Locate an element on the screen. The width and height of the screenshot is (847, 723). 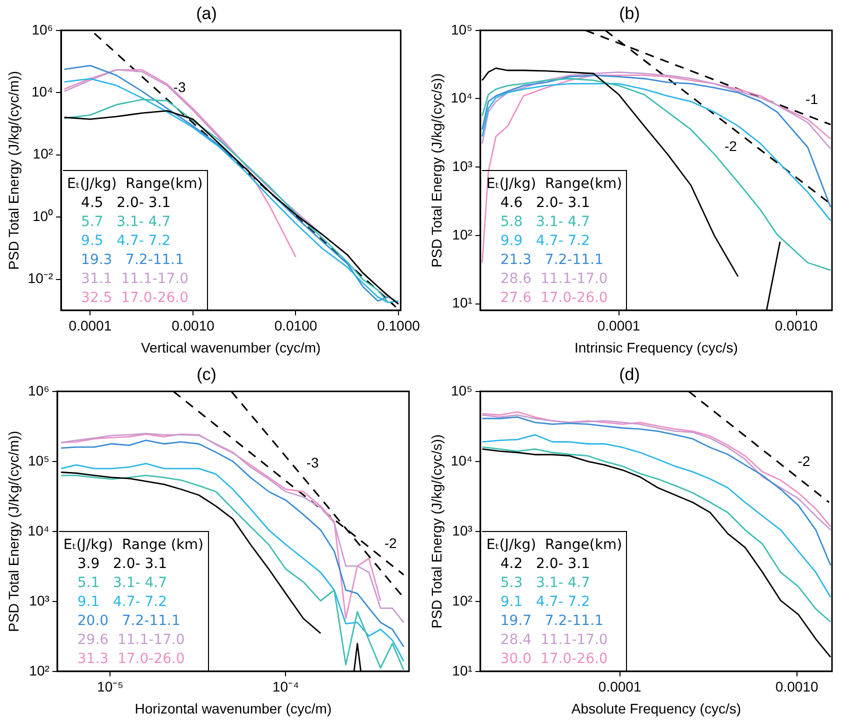
x-axis-title: Absolute Frequency (cyc/s) is located at coordinates (656, 708).